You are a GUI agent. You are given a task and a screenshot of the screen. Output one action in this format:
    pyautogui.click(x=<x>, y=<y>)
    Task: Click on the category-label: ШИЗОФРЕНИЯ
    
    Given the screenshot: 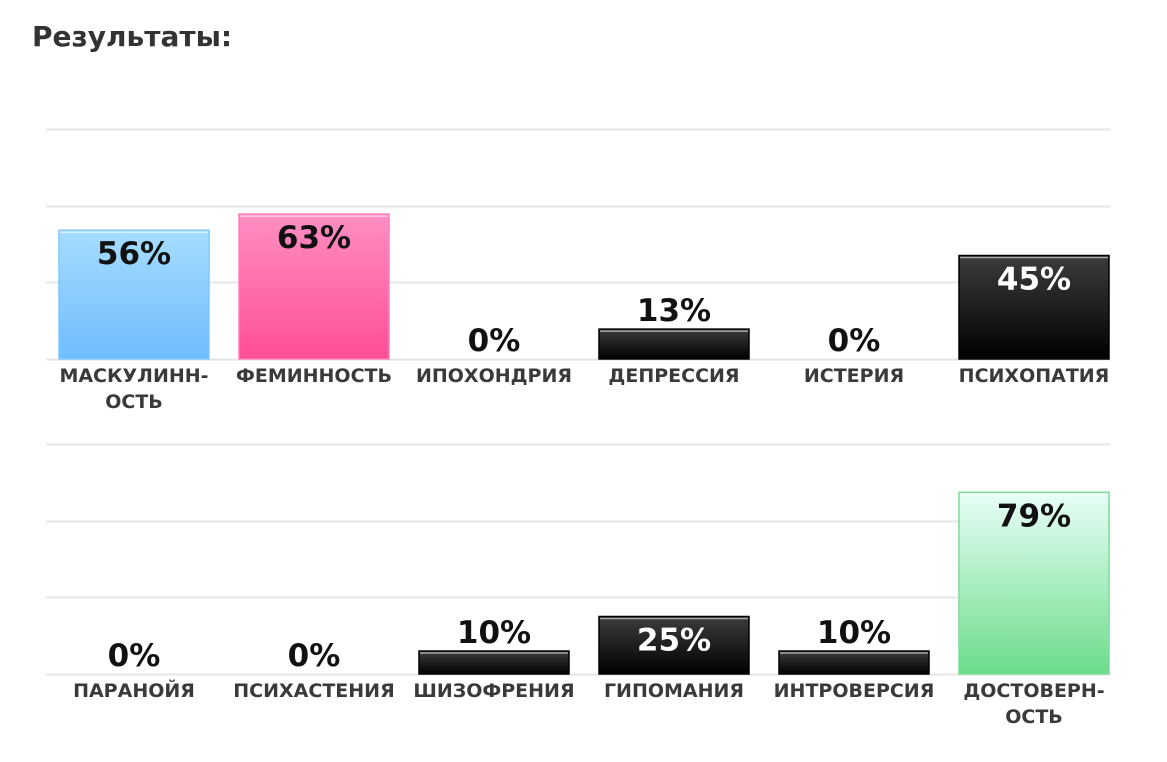 What is the action you would take?
    pyautogui.click(x=493, y=691)
    